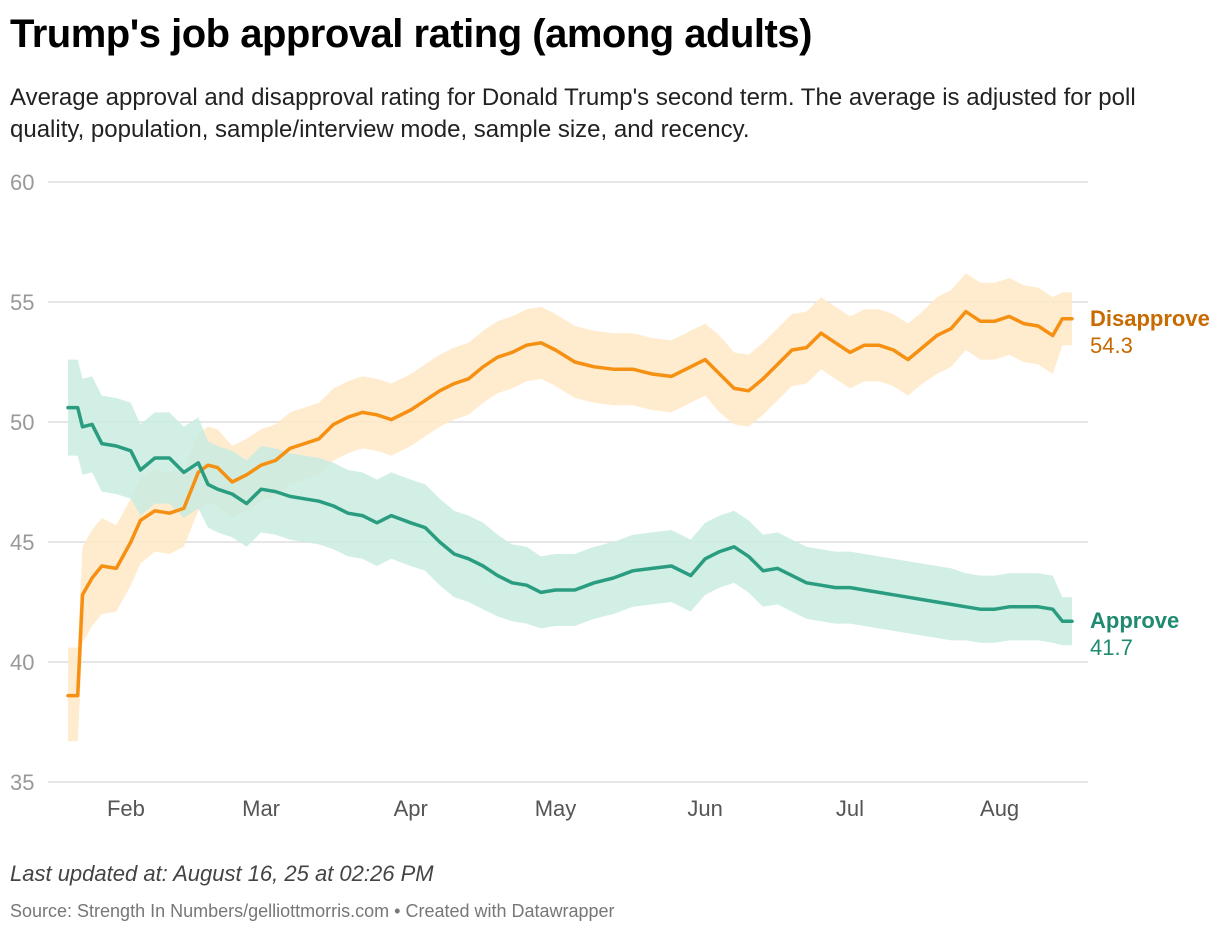 This screenshot has width=1220, height=936. What do you see at coordinates (704, 808) in the screenshot?
I see `x-tick-label-jun: Jun` at bounding box center [704, 808].